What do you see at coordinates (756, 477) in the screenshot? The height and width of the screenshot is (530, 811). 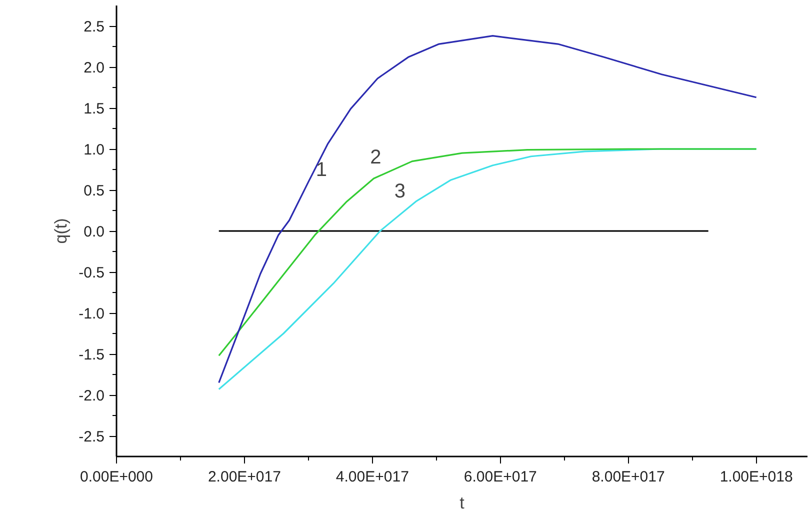 I see `x-tick-label: 1.00E+018` at bounding box center [756, 477].